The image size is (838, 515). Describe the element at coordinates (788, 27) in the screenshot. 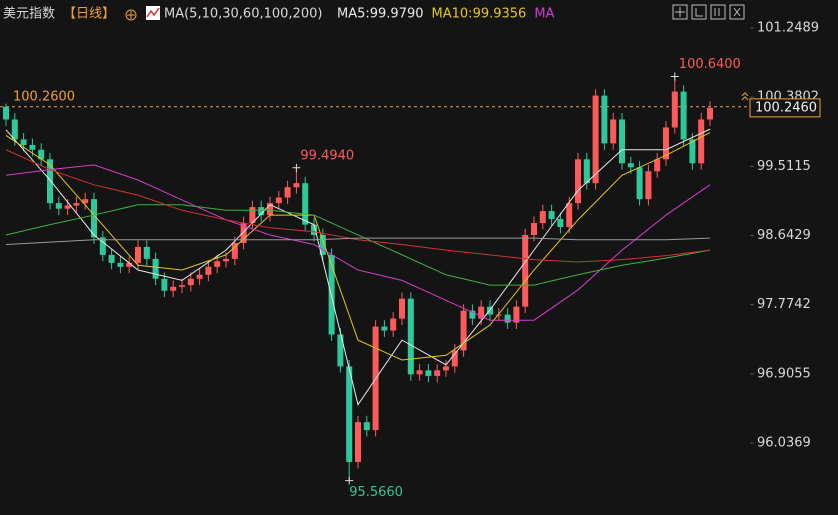

I see `y-tick-label: 101.2489` at that location.